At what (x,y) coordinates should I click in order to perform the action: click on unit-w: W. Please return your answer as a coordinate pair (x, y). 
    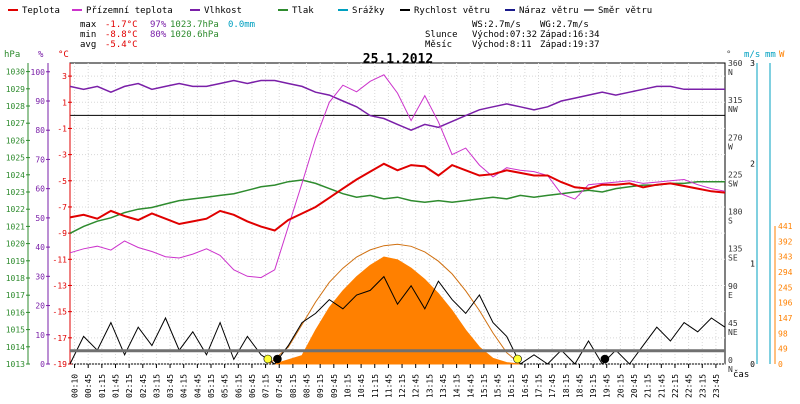
    Looking at the image, I should click on (782, 55).